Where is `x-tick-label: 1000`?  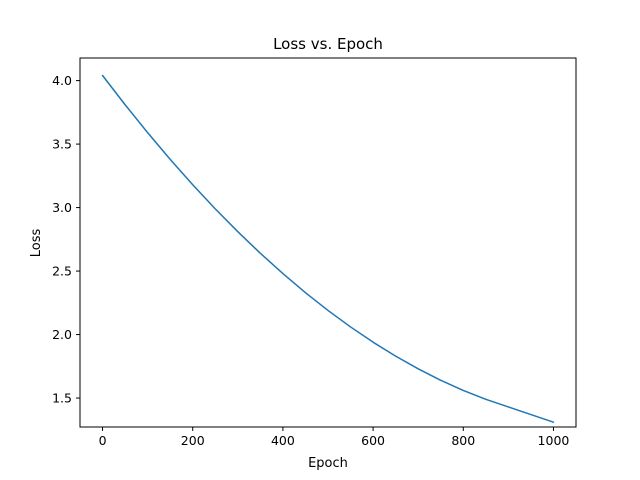 x-tick-label: 1000 is located at coordinates (554, 440).